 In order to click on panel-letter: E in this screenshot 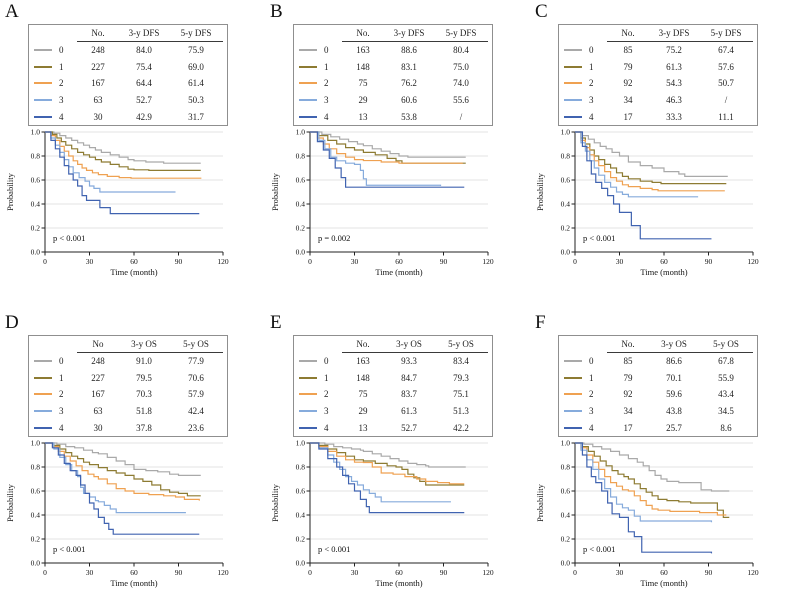, I will do `click(276, 322)`.